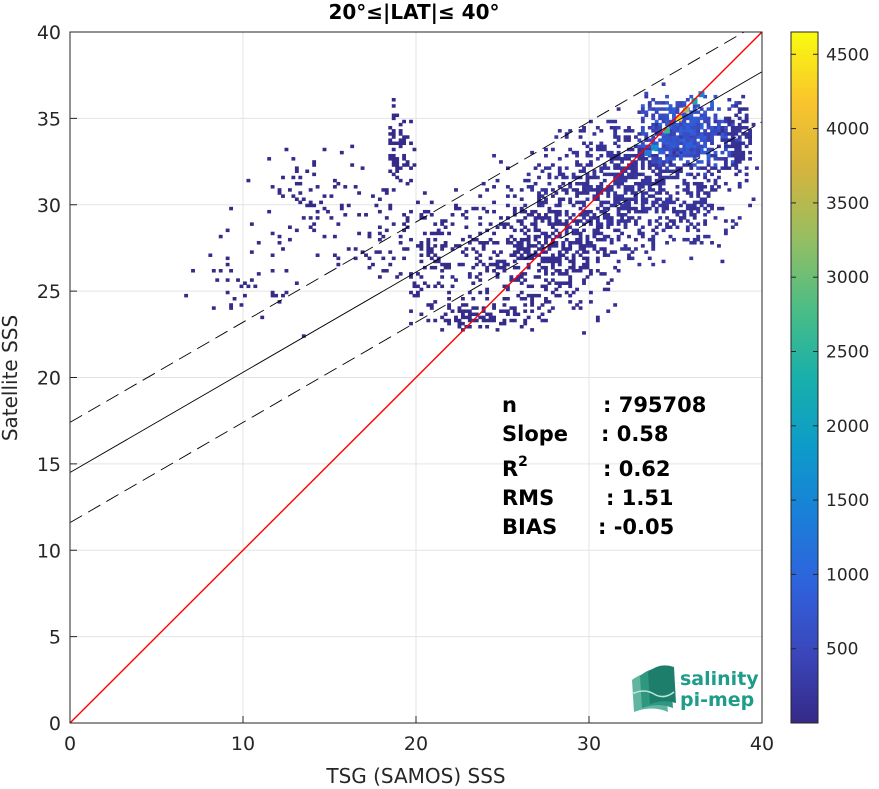  Describe the element at coordinates (847, 130) in the screenshot. I see `colorbar-tick-label: 4000` at that location.